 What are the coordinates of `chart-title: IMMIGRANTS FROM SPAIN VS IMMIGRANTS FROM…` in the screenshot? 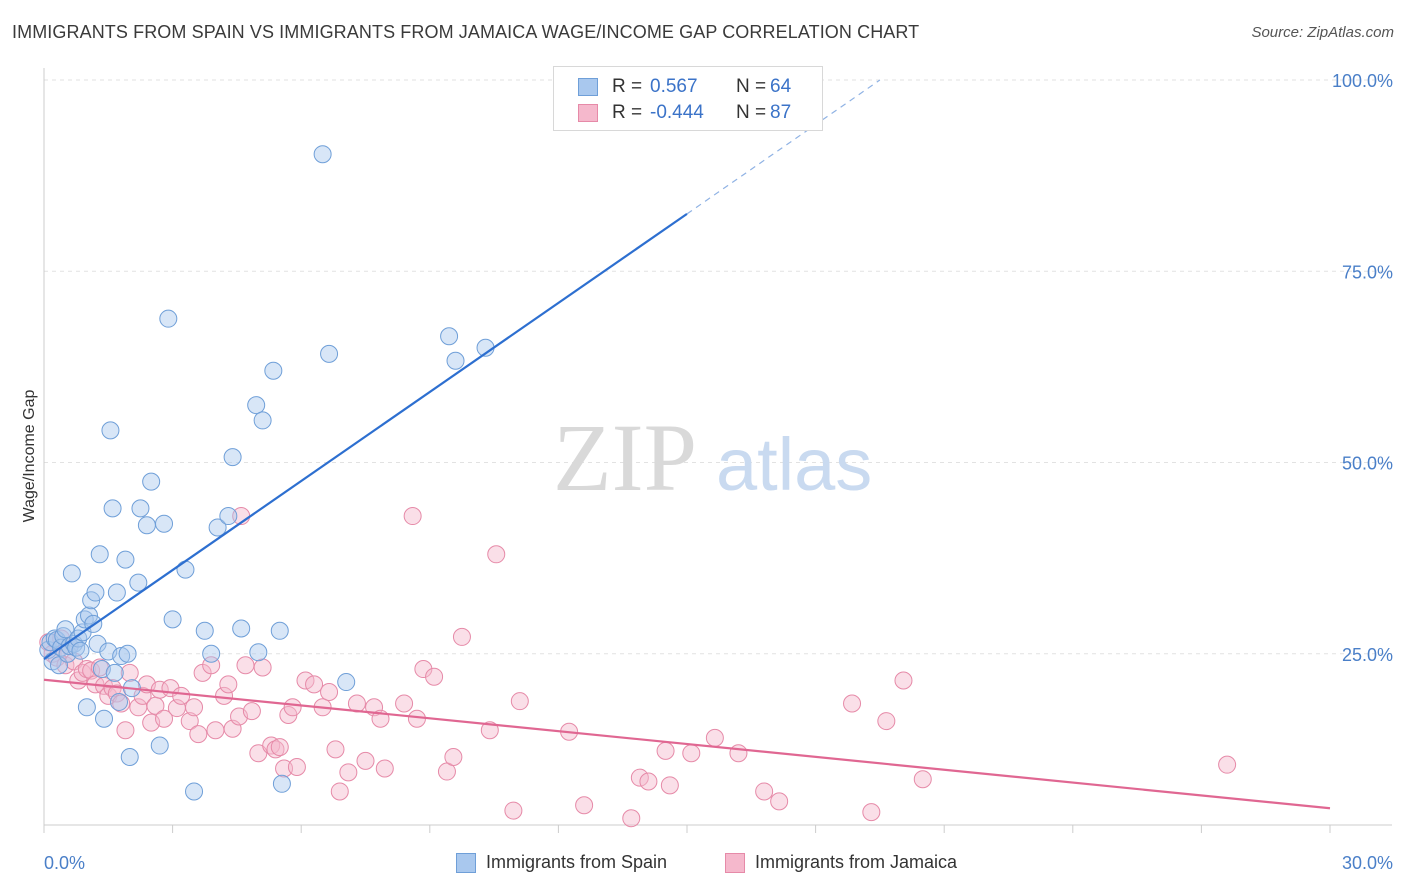 It's located at (466, 32).